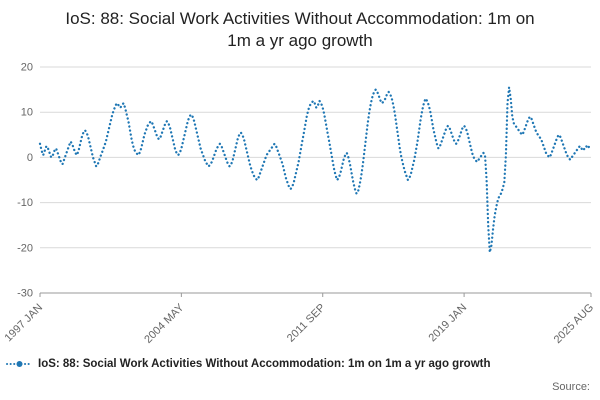  I want to click on x-tick-label: 2004 MAY, so click(164, 323).